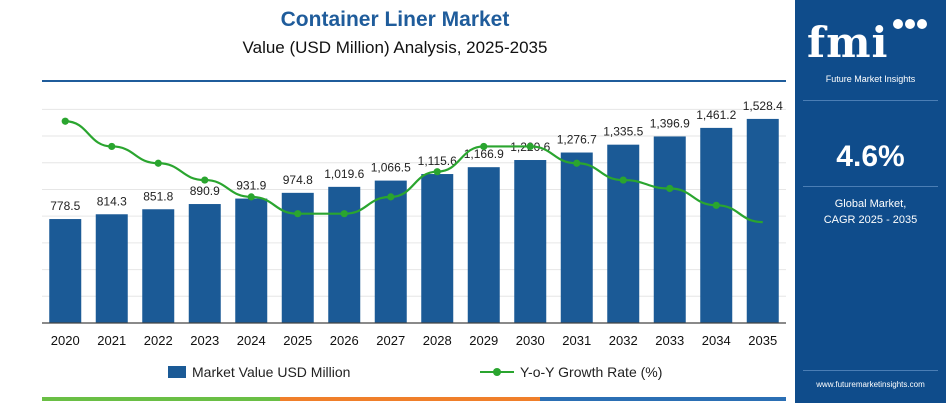  Describe the element at coordinates (577, 163) in the screenshot. I see `growth-point-2031` at that location.